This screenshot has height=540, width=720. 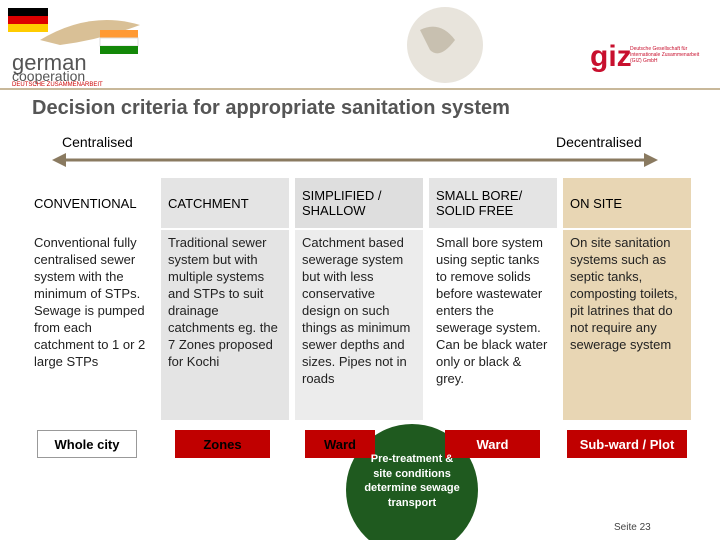 What do you see at coordinates (627, 444) in the screenshot?
I see `level-box: Sub-ward / Plot` at bounding box center [627, 444].